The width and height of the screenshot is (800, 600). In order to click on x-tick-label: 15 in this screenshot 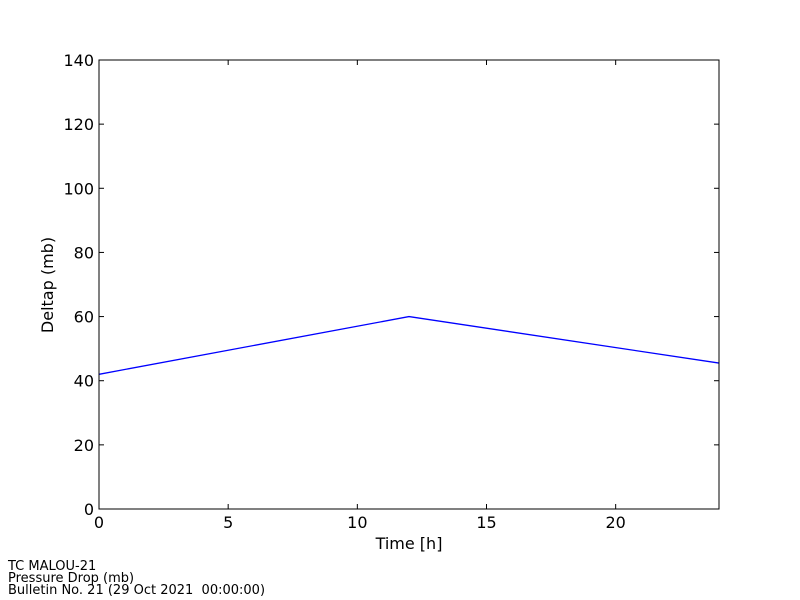, I will do `click(486, 522)`.